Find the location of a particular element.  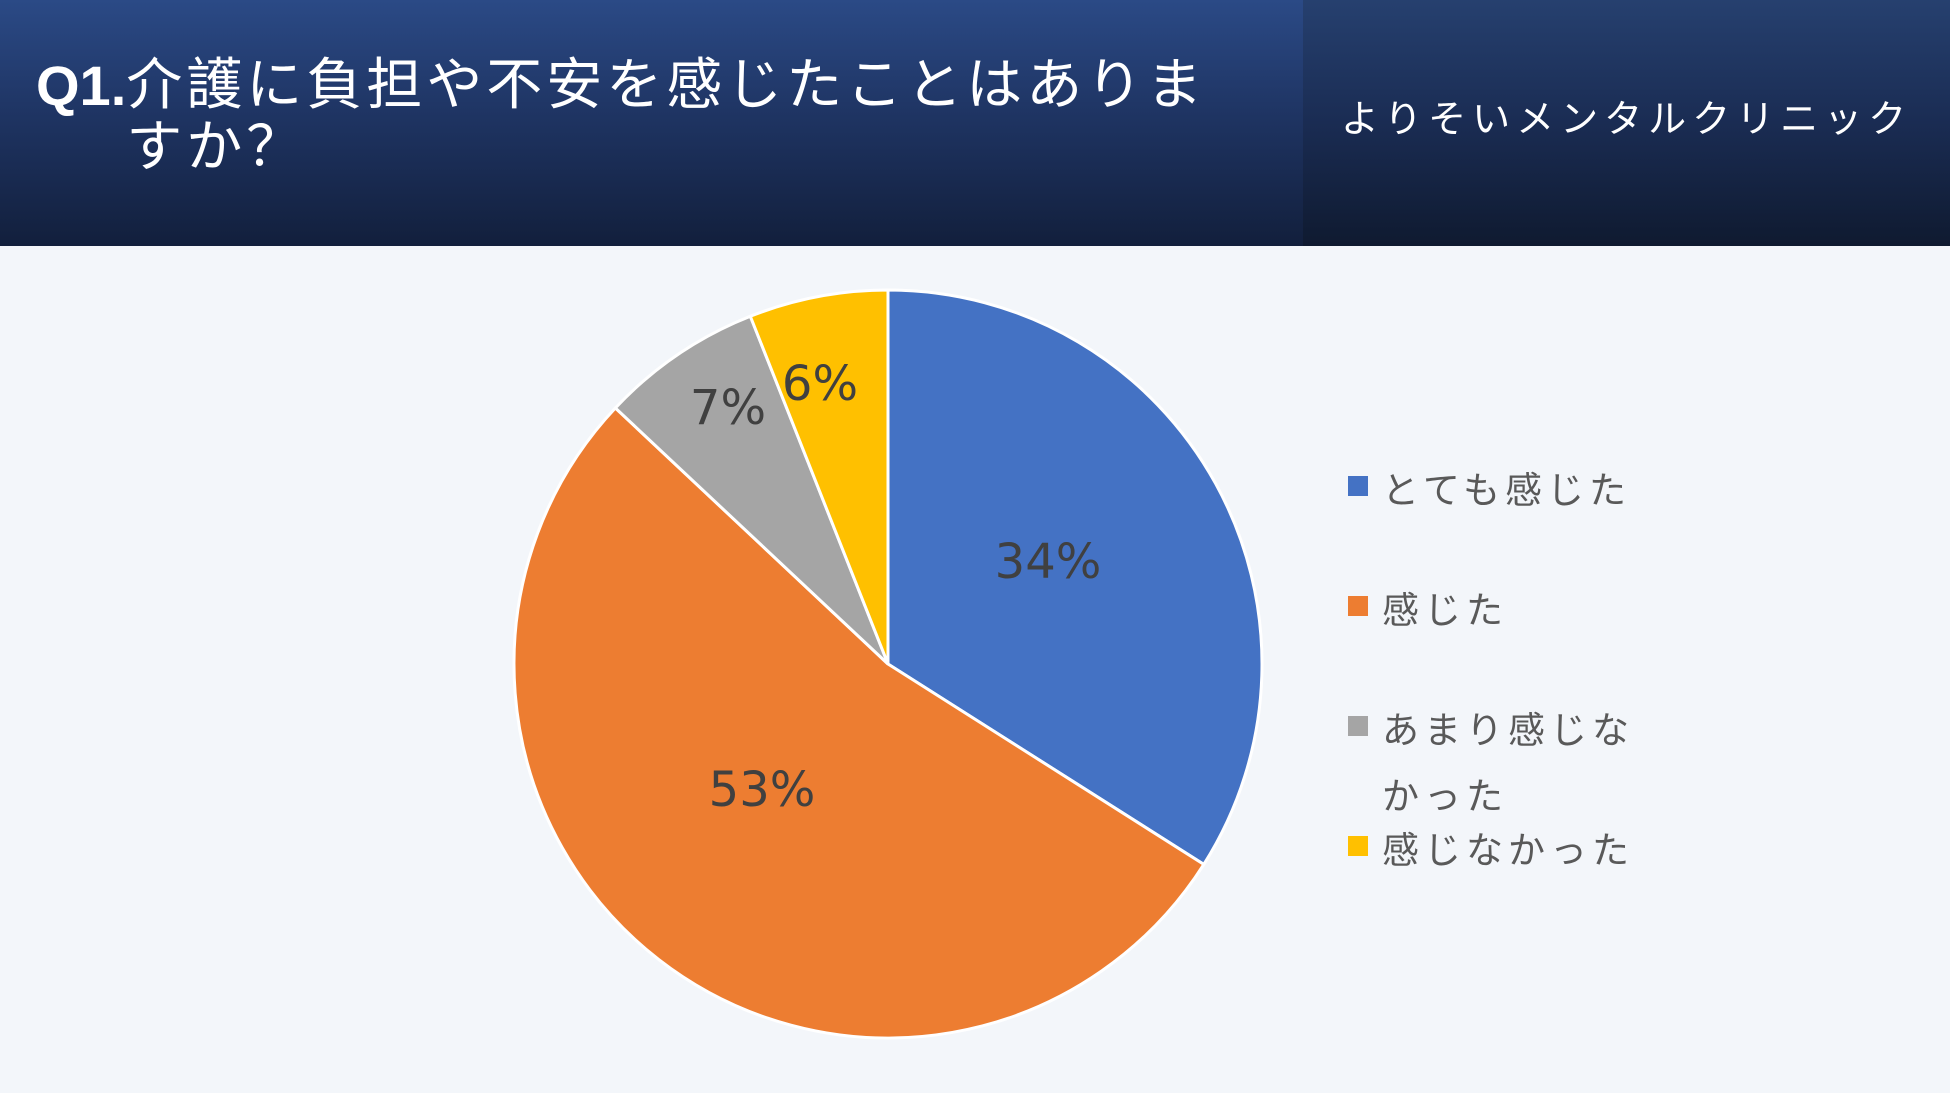

question-text: 介護に負担や不安を感じたことはありますか？ is located at coordinates (666, 116).